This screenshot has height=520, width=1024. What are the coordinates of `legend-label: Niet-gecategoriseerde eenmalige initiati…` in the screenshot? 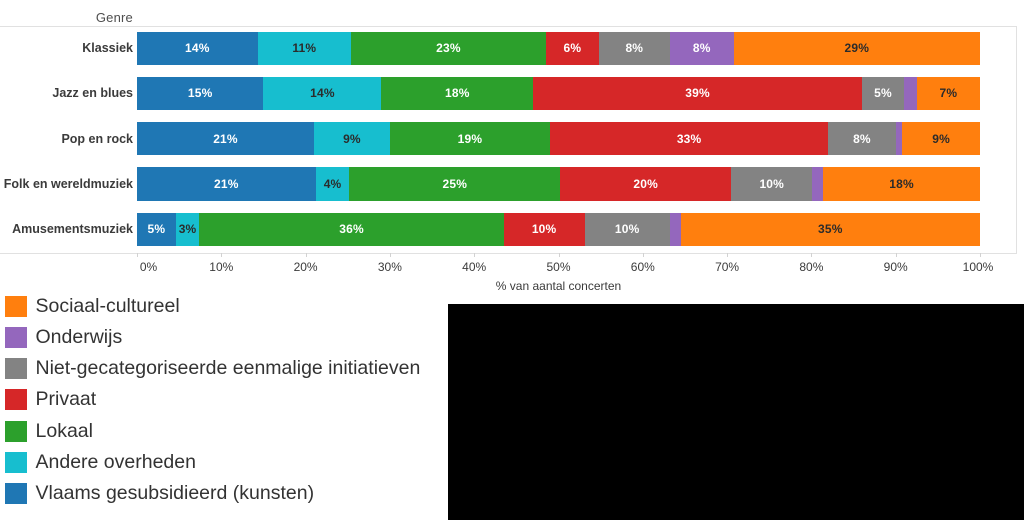 It's located at (228, 368).